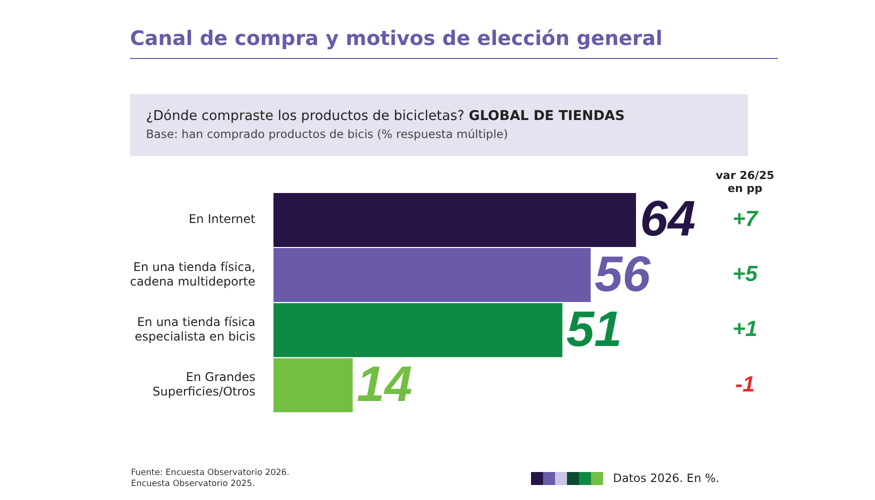  Describe the element at coordinates (384, 384) in the screenshot. I see `data-label: 14` at that location.